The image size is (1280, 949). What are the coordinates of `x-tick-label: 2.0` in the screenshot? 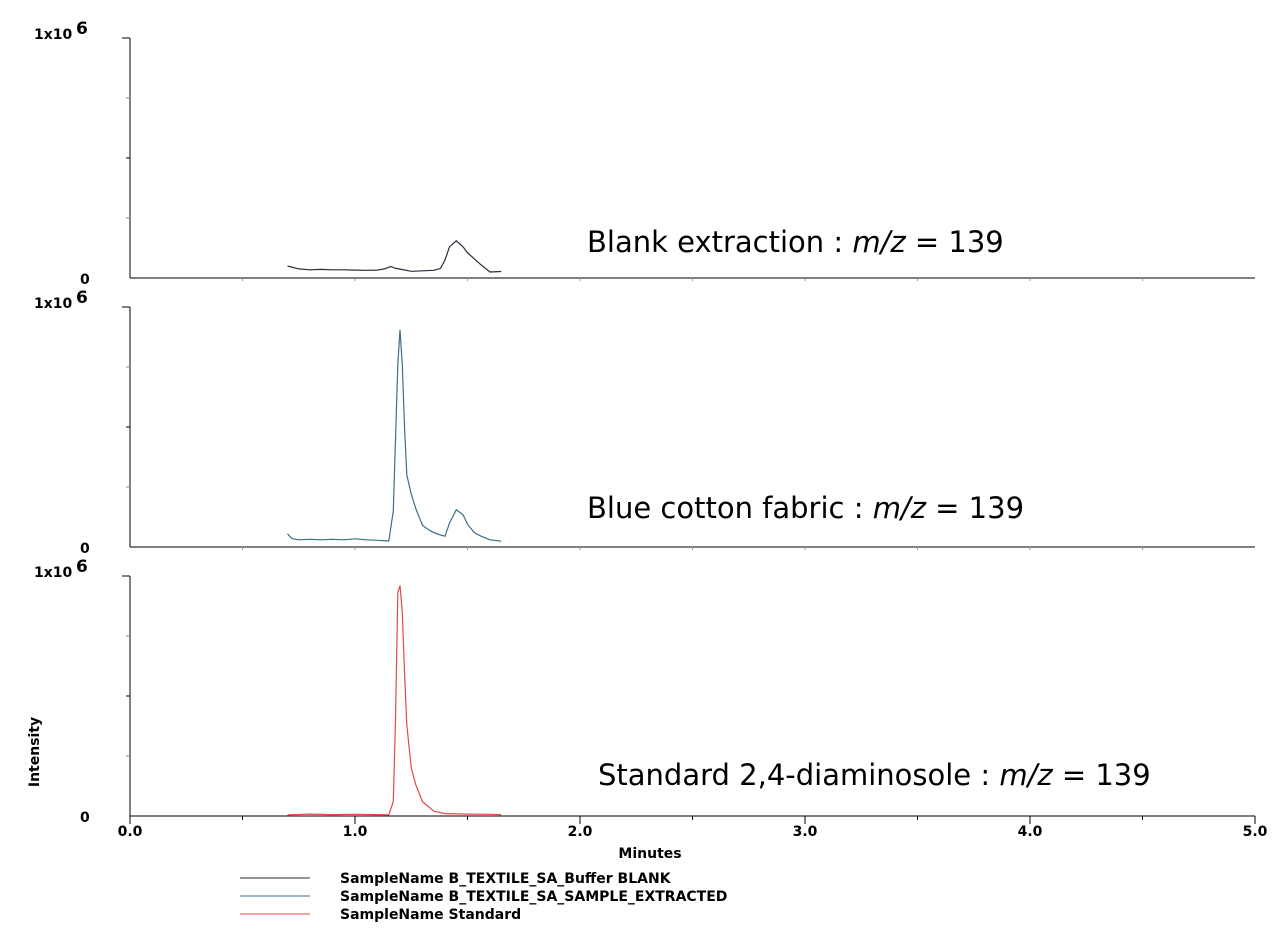 It's located at (580, 832).